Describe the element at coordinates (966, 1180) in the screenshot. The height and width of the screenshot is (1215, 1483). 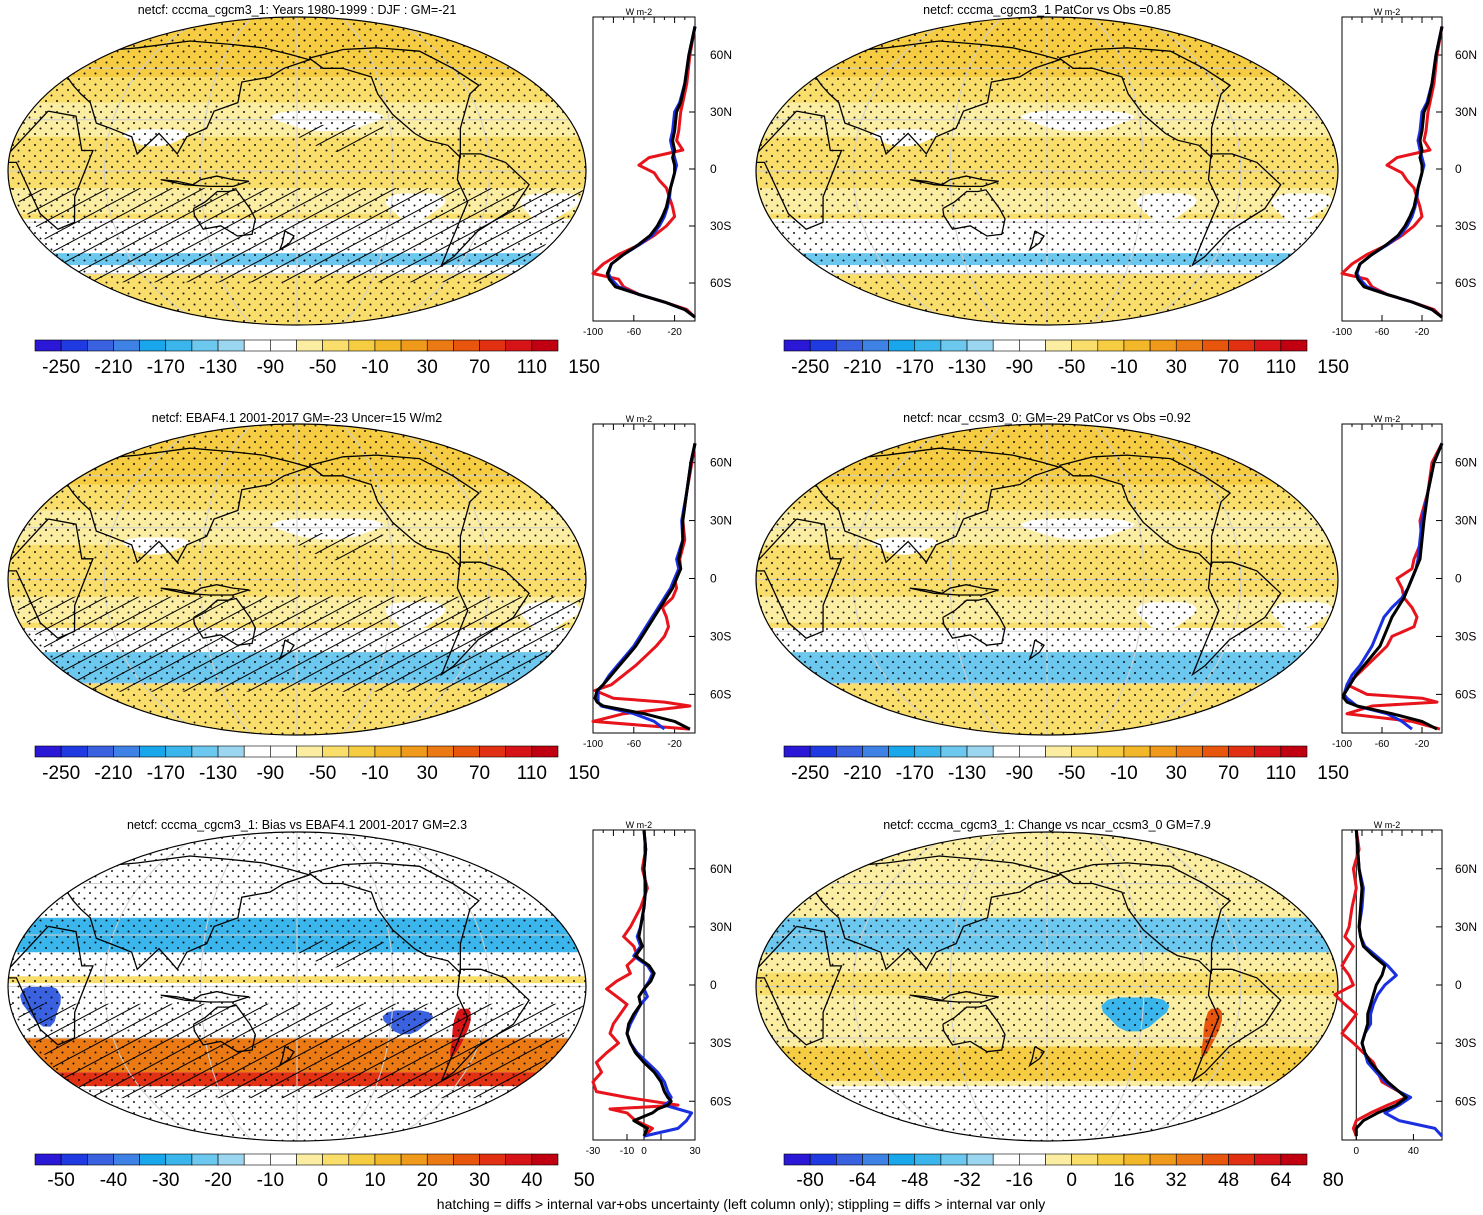
I see `colorbar-label: -32` at that location.